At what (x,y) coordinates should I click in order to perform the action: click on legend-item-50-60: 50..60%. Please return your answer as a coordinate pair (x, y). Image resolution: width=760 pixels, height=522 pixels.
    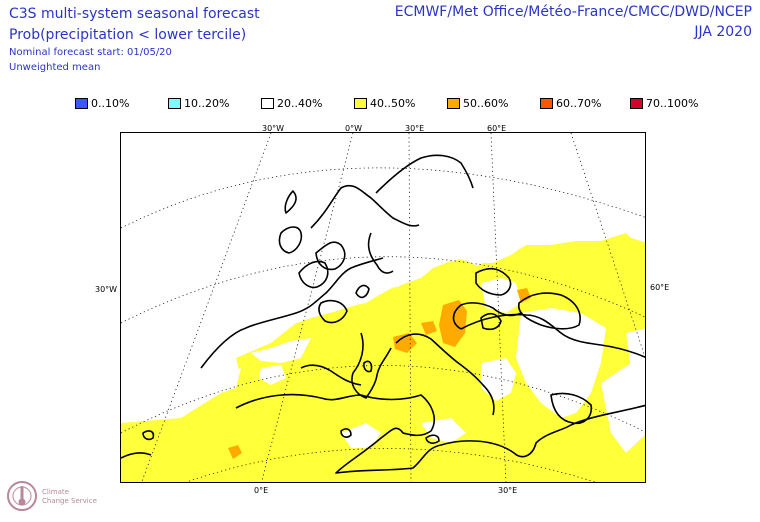
    Looking at the image, I should click on (477, 103).